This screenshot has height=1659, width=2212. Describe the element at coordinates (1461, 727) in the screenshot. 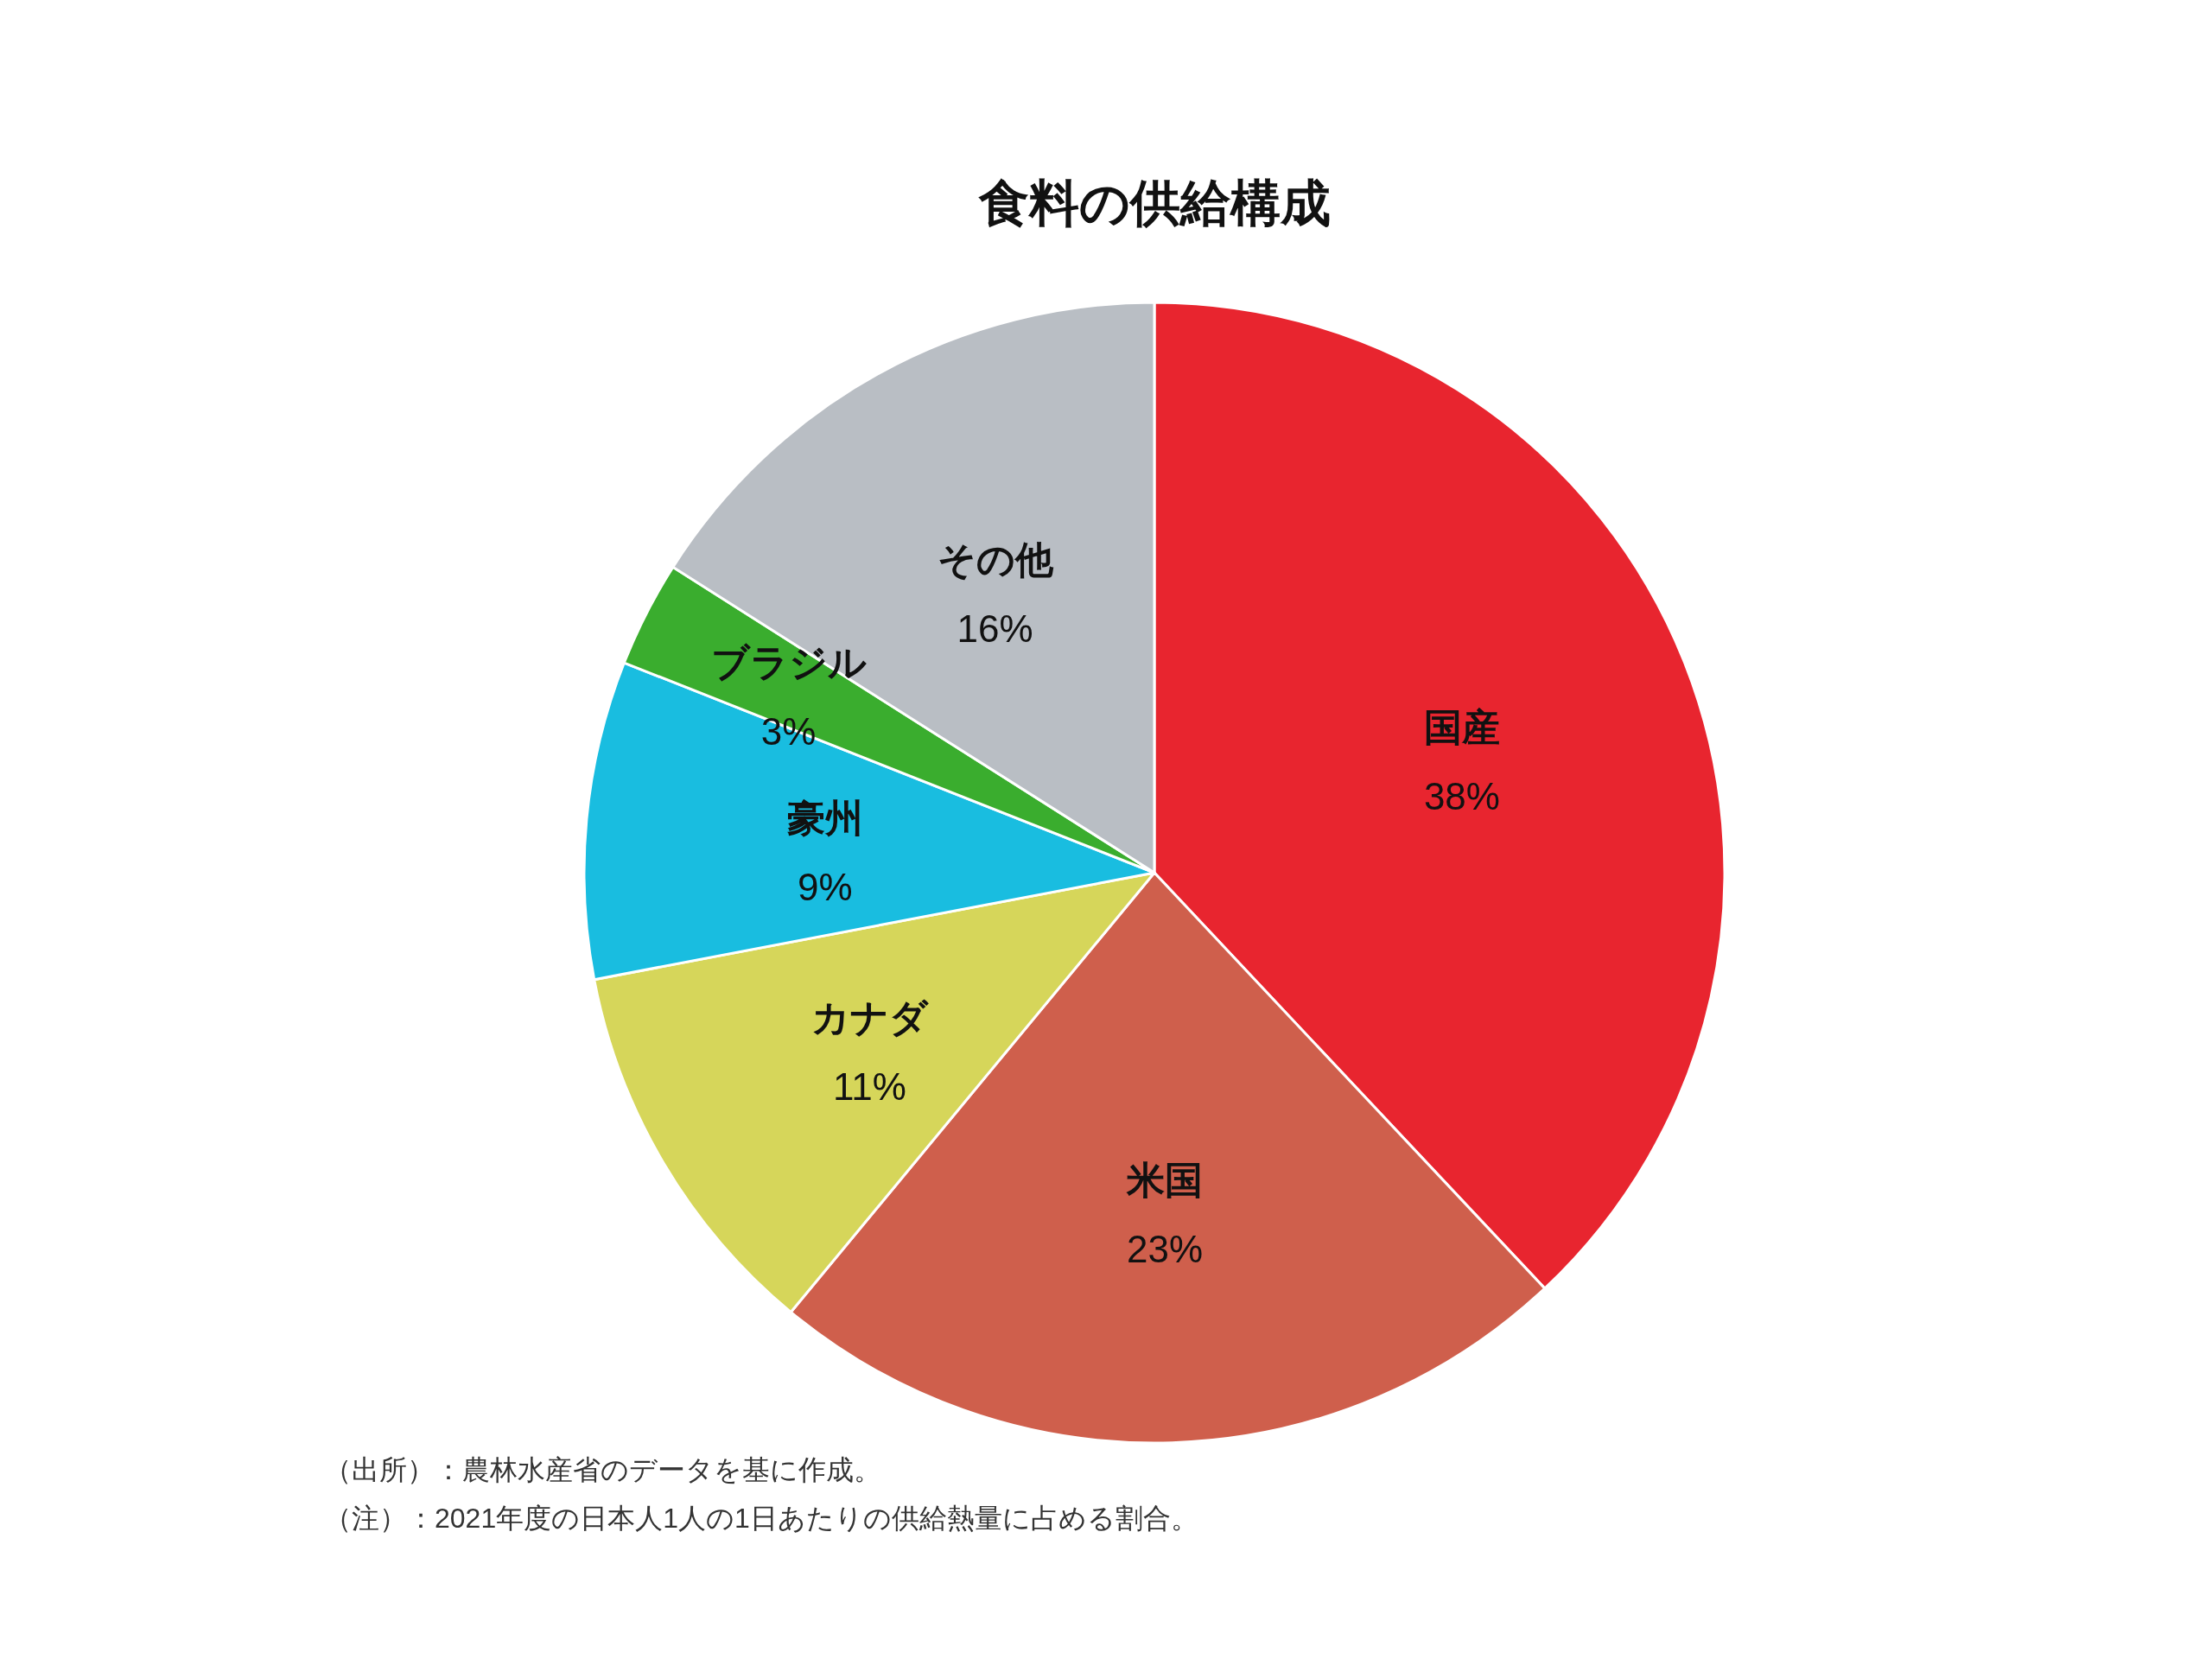

I see `slice-label: 国産` at that location.